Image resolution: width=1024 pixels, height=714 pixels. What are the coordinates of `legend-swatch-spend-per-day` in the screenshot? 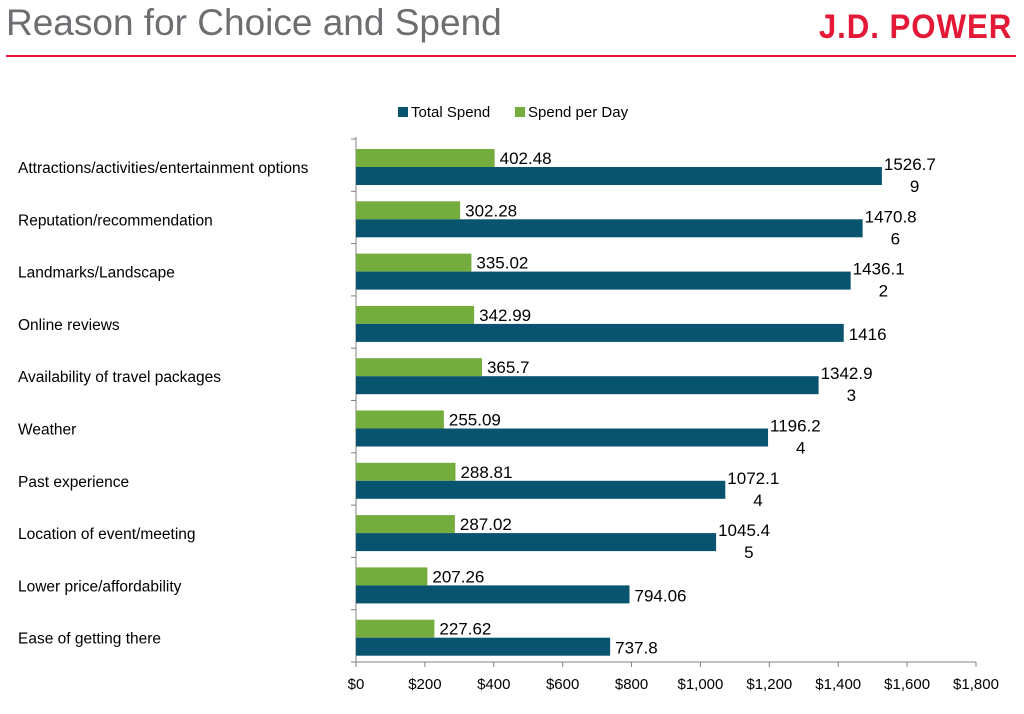 It's located at (520, 112).